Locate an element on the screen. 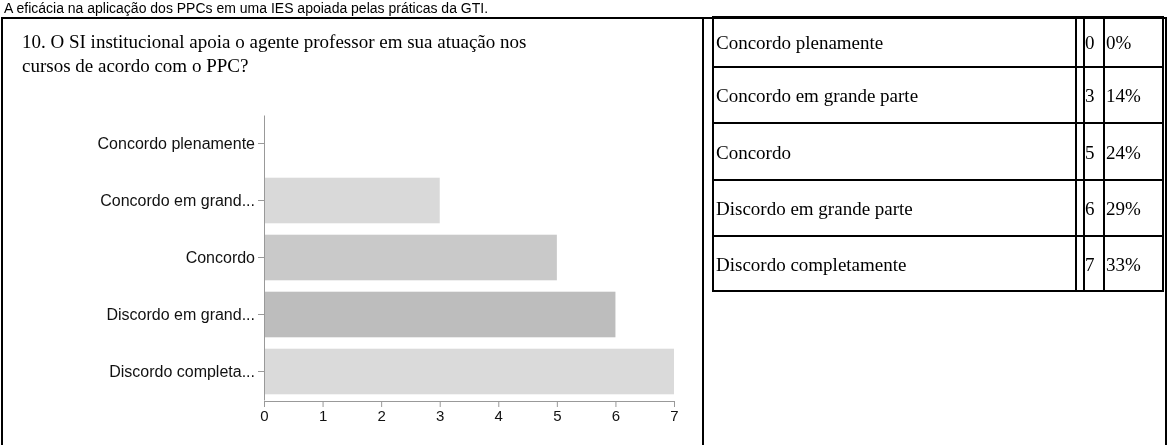 This screenshot has width=1169, height=445. category-label: Discordo completamente is located at coordinates (811, 264).